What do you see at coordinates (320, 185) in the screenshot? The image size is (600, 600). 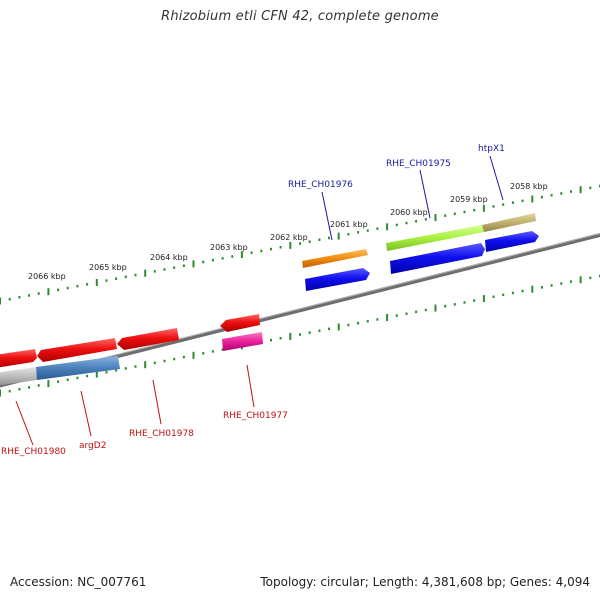 I see `gene-label-rhe-ch01976: RHE_CH01976` at bounding box center [320, 185].